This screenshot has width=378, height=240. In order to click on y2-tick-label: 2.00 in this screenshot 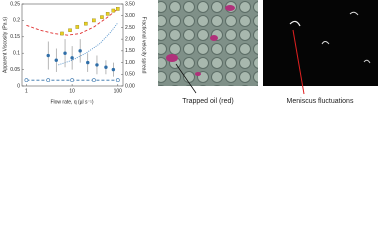, I will do `click(130, 39)`.